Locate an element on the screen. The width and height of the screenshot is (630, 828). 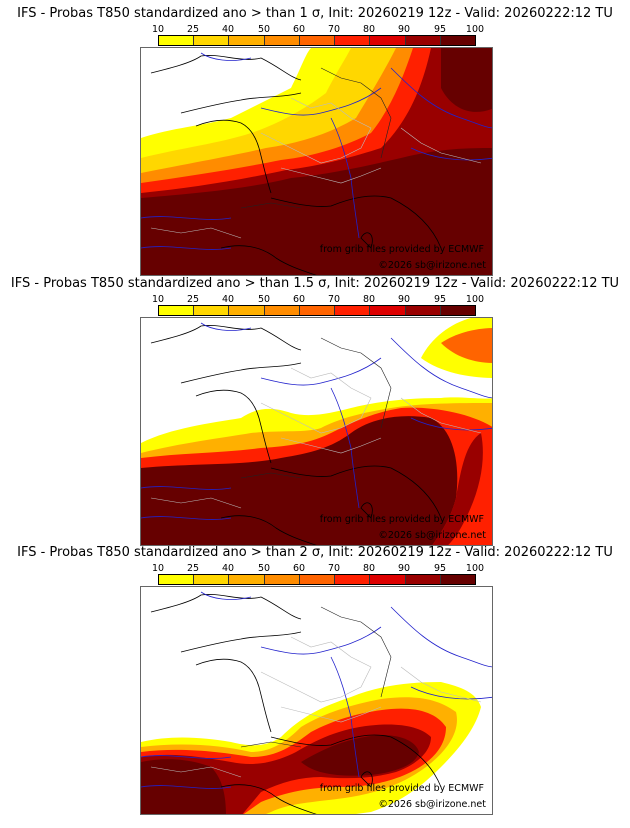
field-95-sea is located at coordinates (360, 755).